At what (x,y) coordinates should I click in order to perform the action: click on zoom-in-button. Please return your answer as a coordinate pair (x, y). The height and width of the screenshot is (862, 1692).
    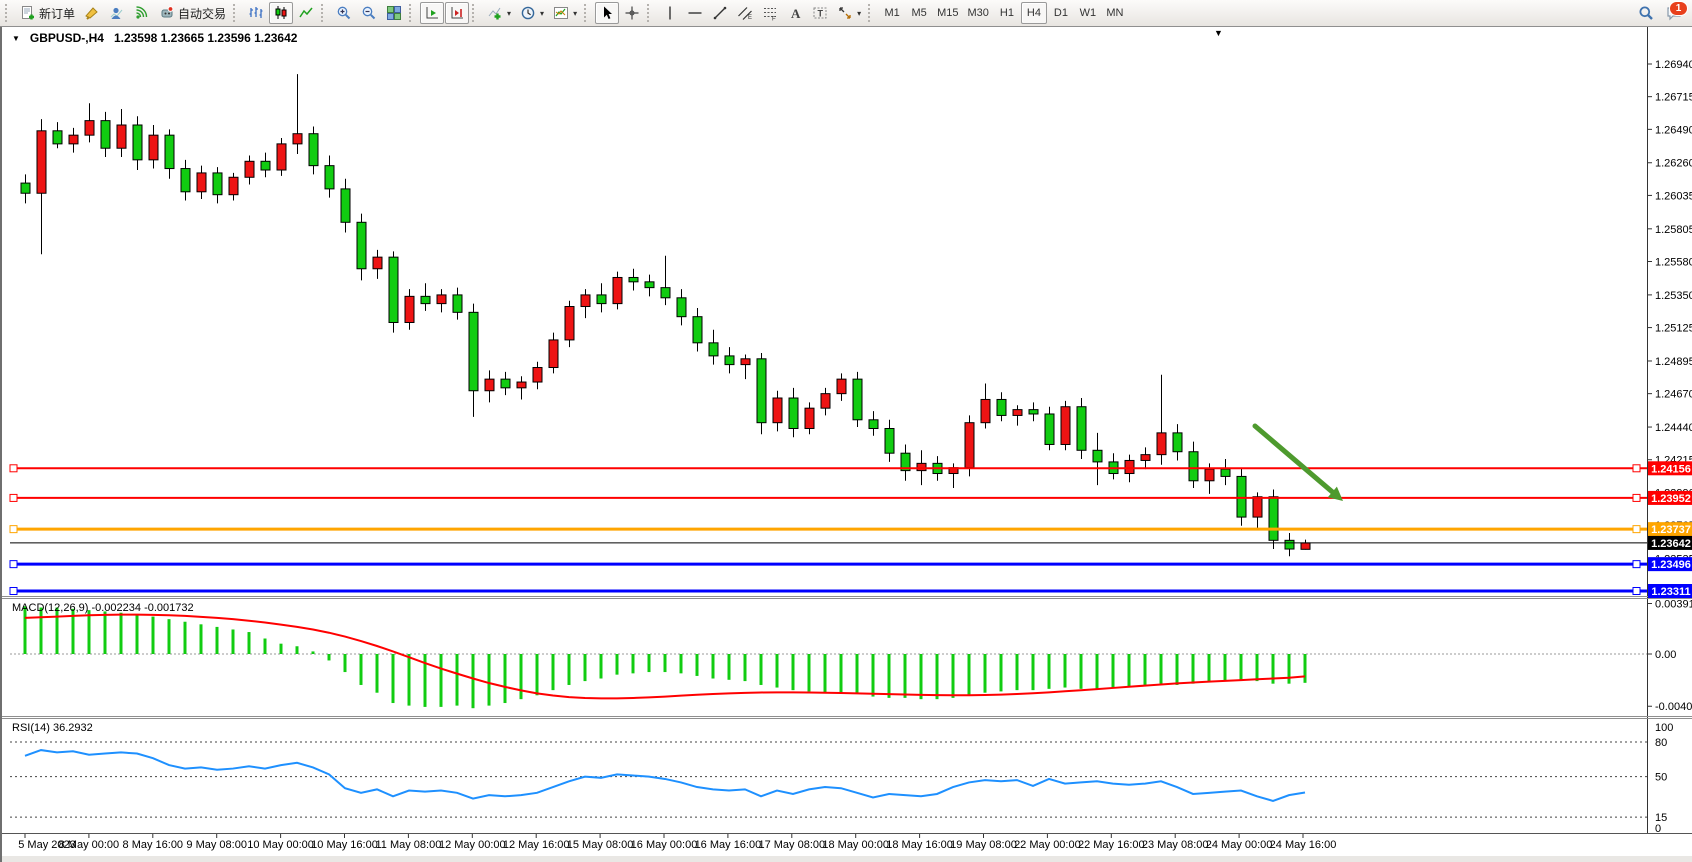
    Looking at the image, I should click on (344, 13).